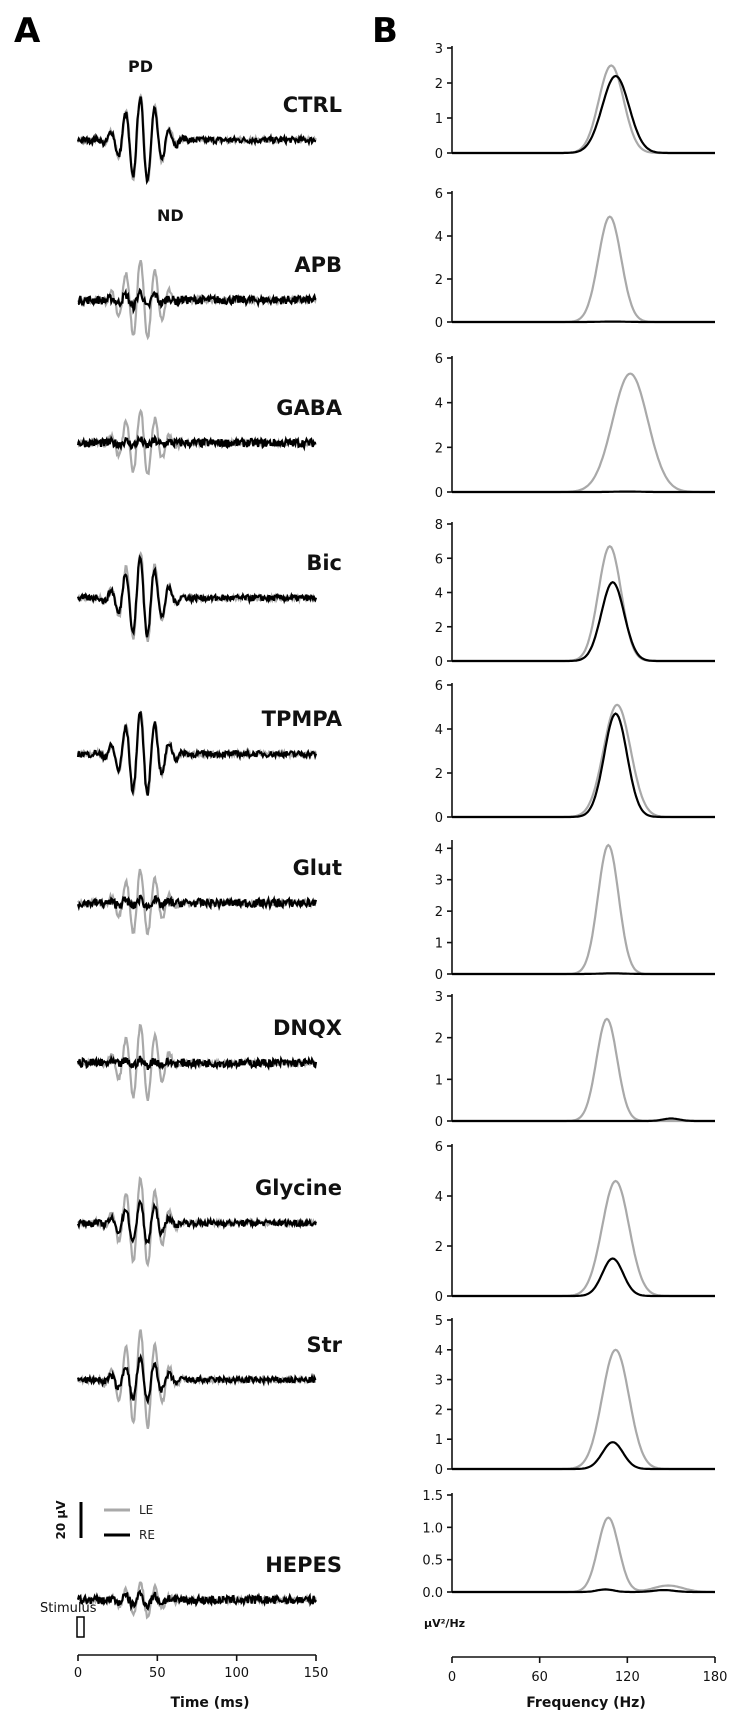  What do you see at coordinates (27, 31) in the screenshot?
I see `panel-a-letter: A` at bounding box center [27, 31].